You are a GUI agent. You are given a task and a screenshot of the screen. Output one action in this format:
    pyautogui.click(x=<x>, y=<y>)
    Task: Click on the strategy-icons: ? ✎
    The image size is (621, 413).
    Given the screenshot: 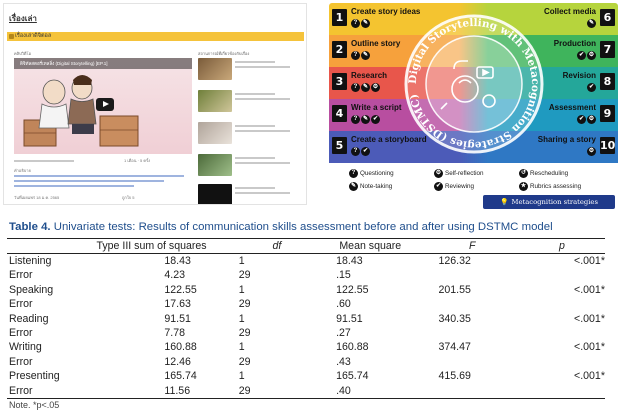 What is the action you would take?
    pyautogui.click(x=360, y=55)
    